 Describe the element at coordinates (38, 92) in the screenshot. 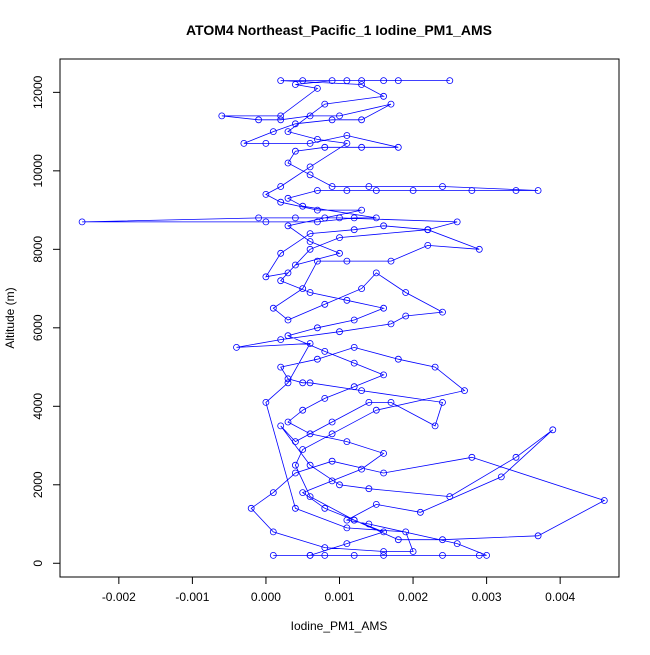

I see `y-tick-label: 12000` at that location.